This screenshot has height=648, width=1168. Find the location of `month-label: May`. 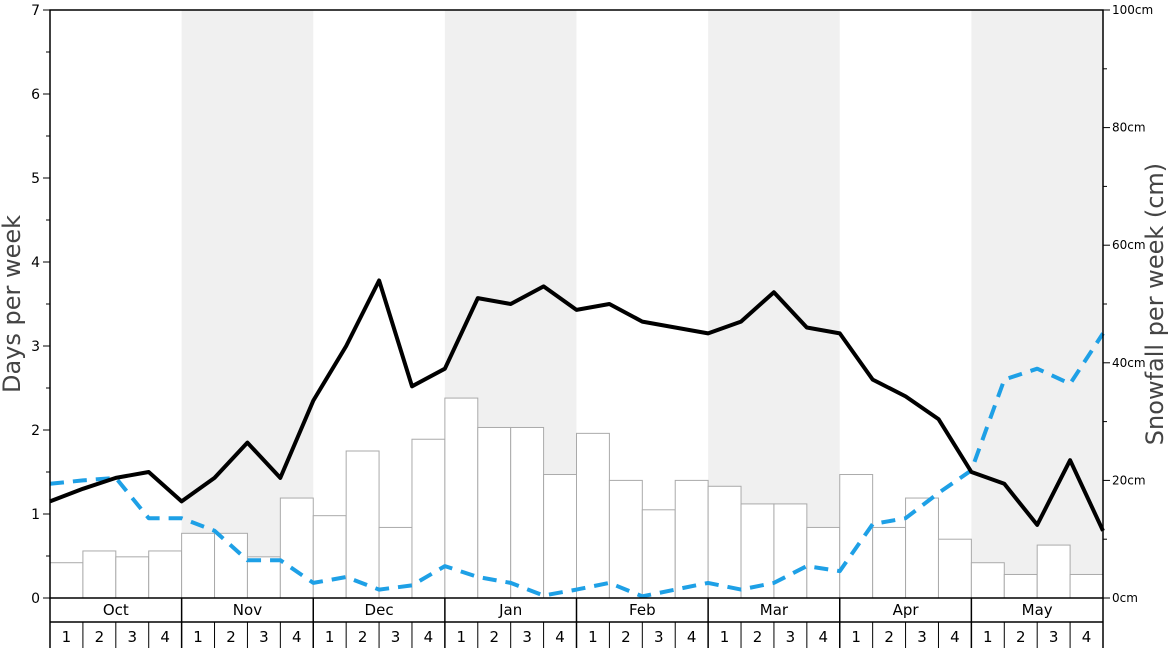

month-label: May is located at coordinates (1037, 610).